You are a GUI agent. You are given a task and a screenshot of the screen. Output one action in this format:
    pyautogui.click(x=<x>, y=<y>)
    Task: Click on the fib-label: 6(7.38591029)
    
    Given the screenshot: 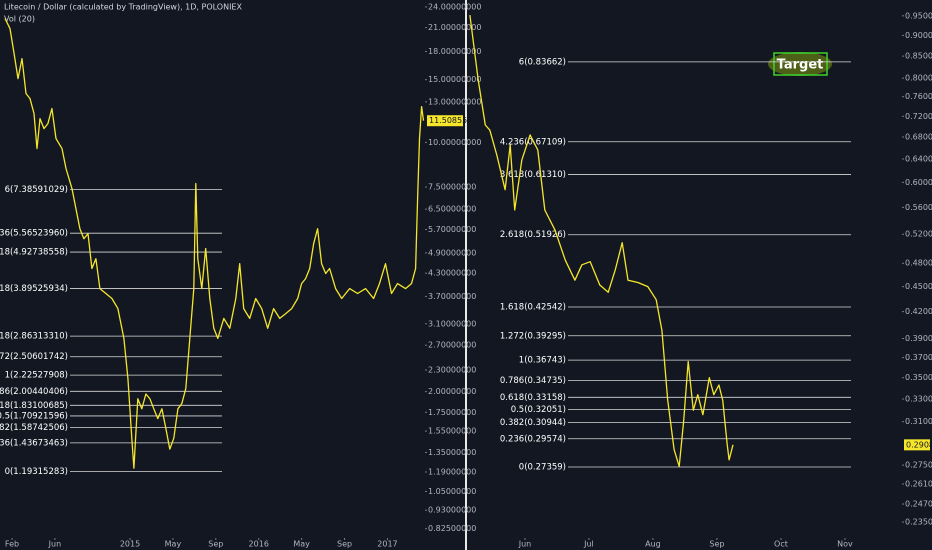 What is the action you would take?
    pyautogui.click(x=36, y=190)
    